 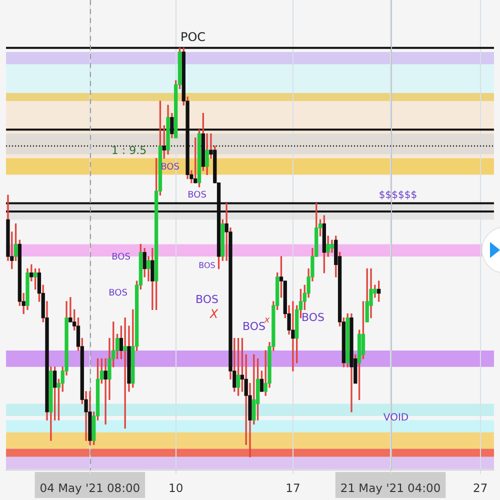 What do you see at coordinates (176, 487) in the screenshot?
I see `x-tick-label: 10` at bounding box center [176, 487].